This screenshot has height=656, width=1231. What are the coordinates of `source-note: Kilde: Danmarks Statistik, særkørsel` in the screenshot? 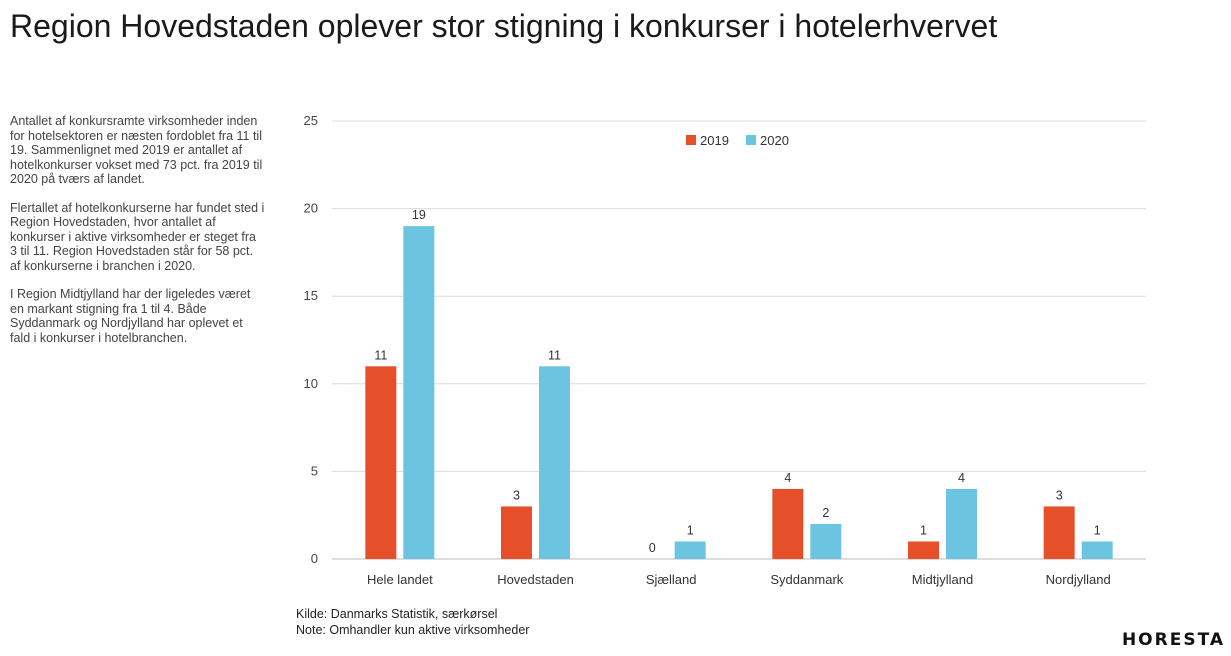 It's located at (397, 614).